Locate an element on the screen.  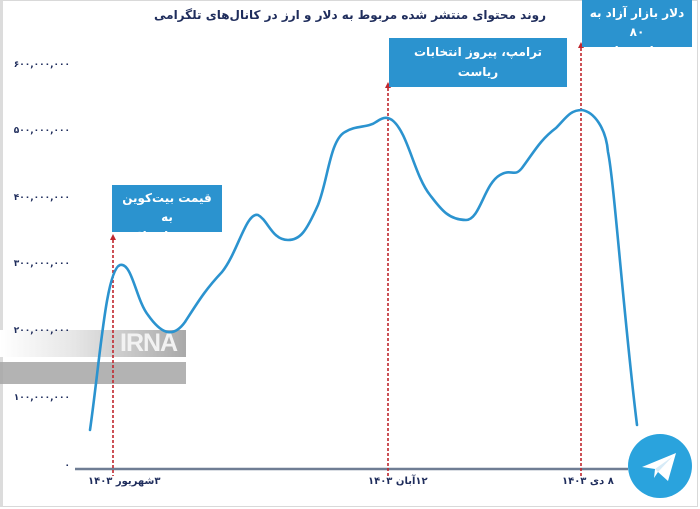
callout-dollar-line2: هزار تومان رسید is located at coordinates (637, 60).